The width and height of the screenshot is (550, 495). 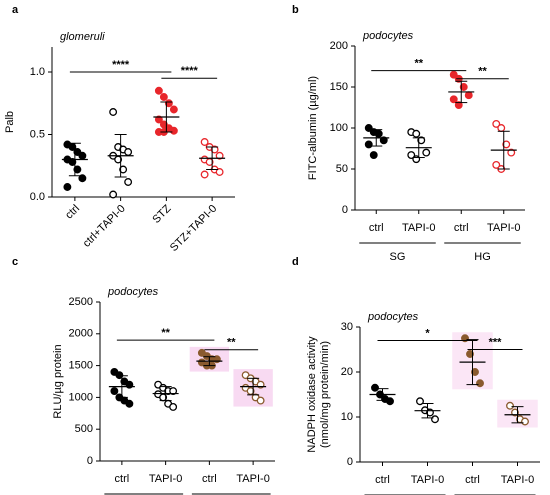 What do you see at coordinates (10, 122) in the screenshot?
I see `y-axis-label: Palb` at bounding box center [10, 122].